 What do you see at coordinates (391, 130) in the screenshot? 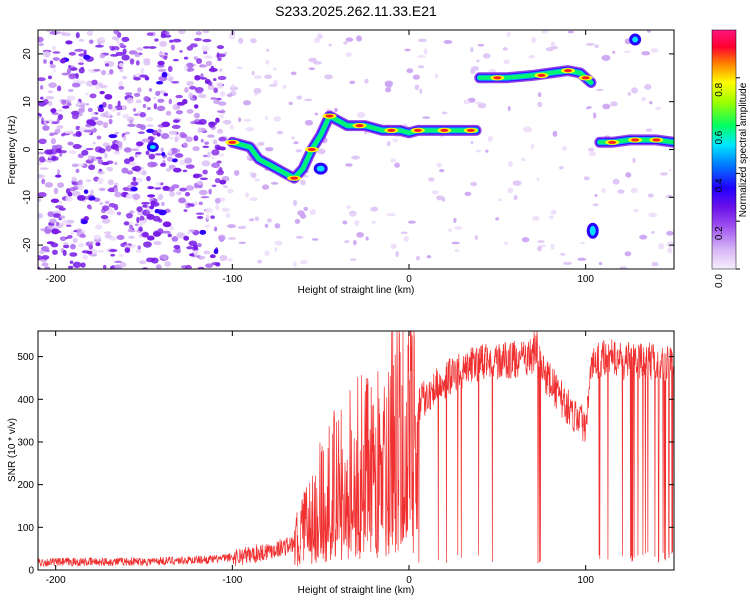
I see `ridge-hotspot-core` at bounding box center [391, 130].